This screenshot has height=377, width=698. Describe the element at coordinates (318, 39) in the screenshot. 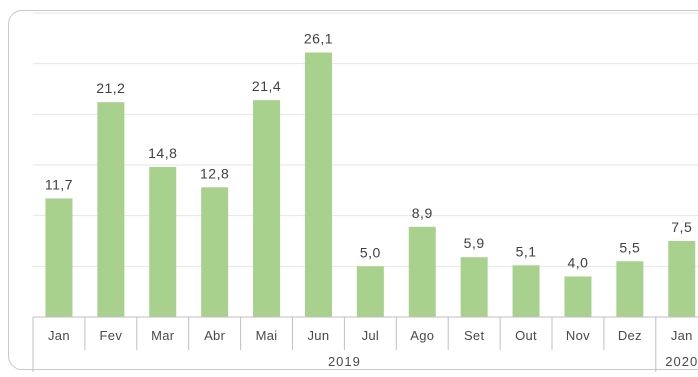

I see `data-label: 26,1` at that location.